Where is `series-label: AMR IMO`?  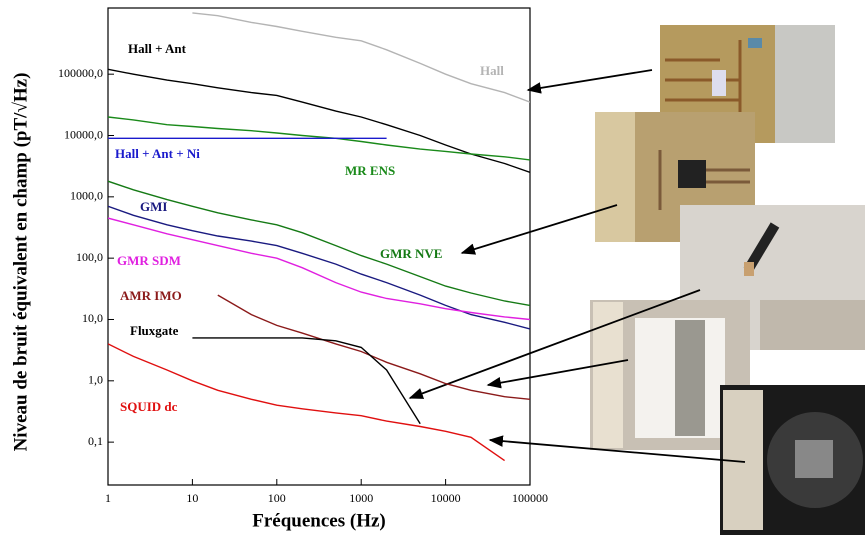 series-label: AMR IMO is located at coordinates (151, 295).